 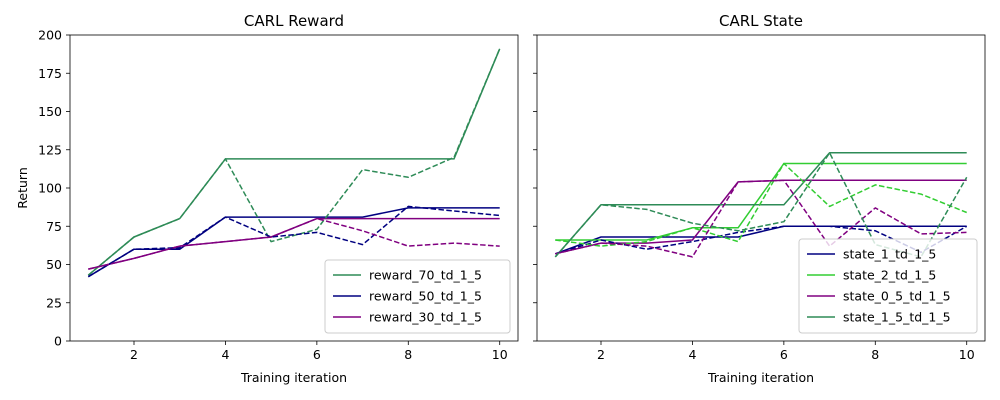 I want to click on y-tick-label: 25, so click(x=54, y=302).